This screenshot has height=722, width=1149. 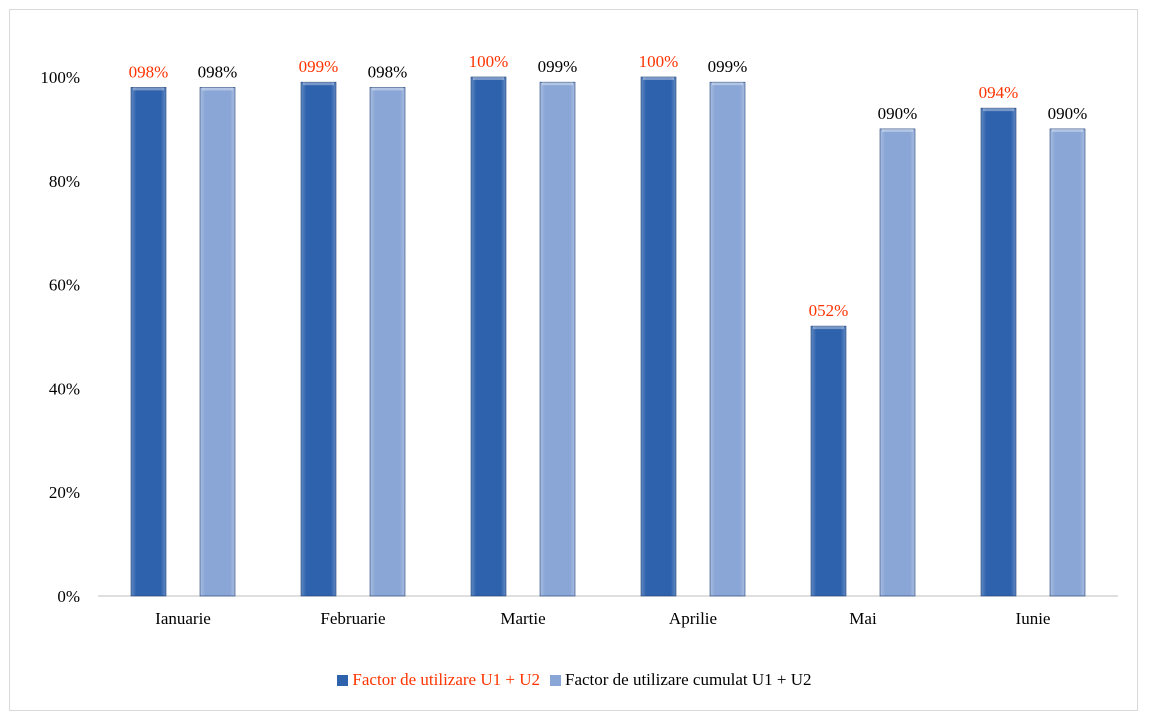 I want to click on data-label-series-1: 052%, so click(x=829, y=310).